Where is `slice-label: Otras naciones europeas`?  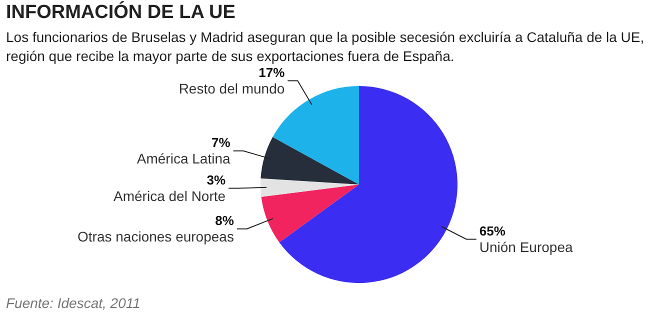
slice-label: Otras naciones europeas is located at coordinates (156, 236).